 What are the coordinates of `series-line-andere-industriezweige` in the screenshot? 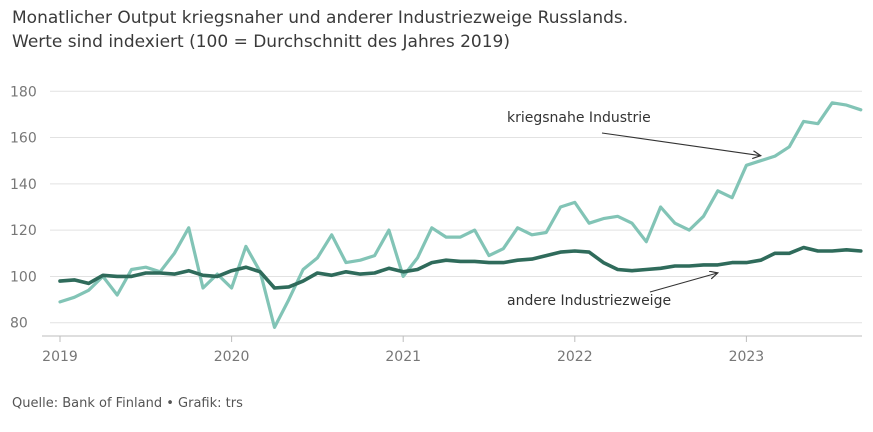 It's located at (460, 267).